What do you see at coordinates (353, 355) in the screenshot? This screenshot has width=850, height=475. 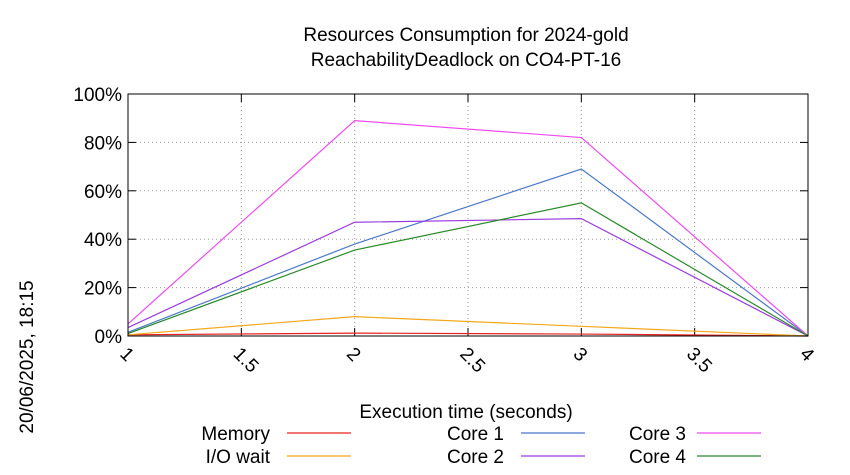 I see `x-tick-label: 2` at bounding box center [353, 355].